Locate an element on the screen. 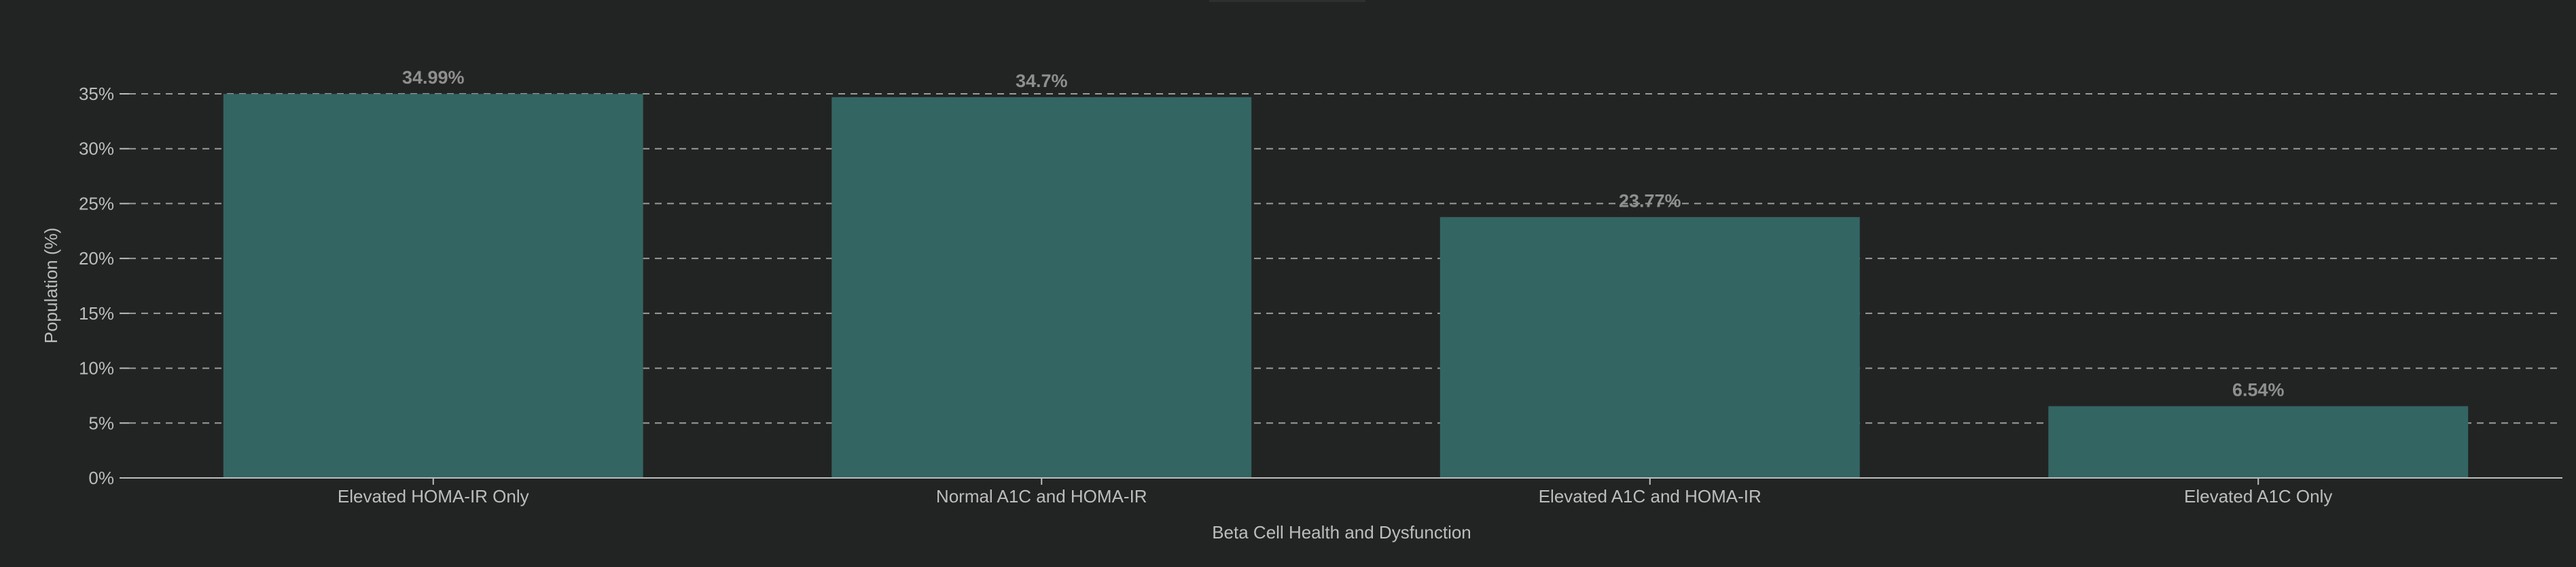  x-category-label: Elevated HOMA-IR Only is located at coordinates (434, 496).